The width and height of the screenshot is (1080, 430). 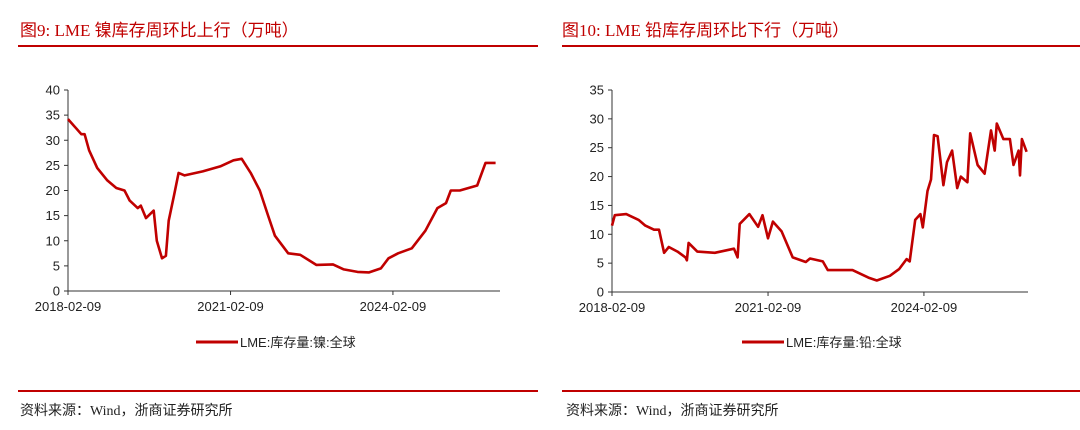 I want to click on y-tick-label: 40, so click(x=53, y=90).